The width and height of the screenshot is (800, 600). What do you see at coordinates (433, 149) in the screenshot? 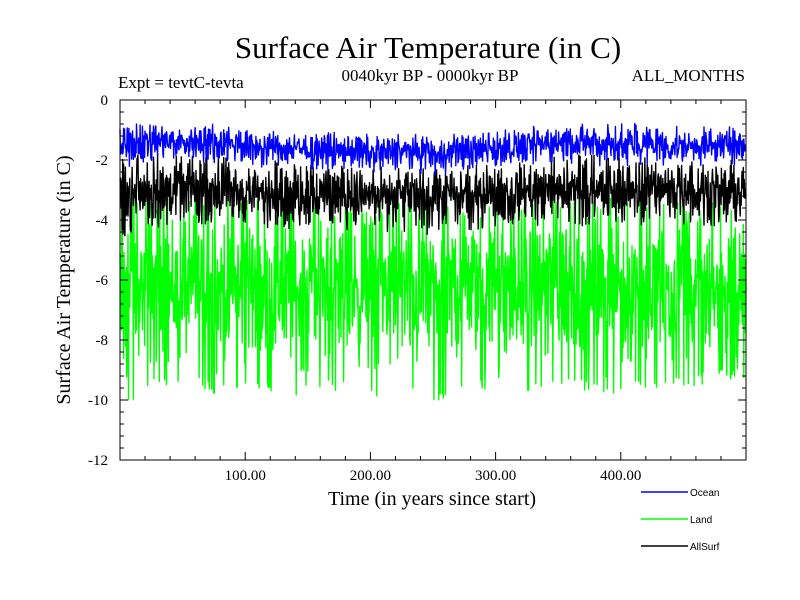
I see `series-ocean-line` at bounding box center [433, 149].